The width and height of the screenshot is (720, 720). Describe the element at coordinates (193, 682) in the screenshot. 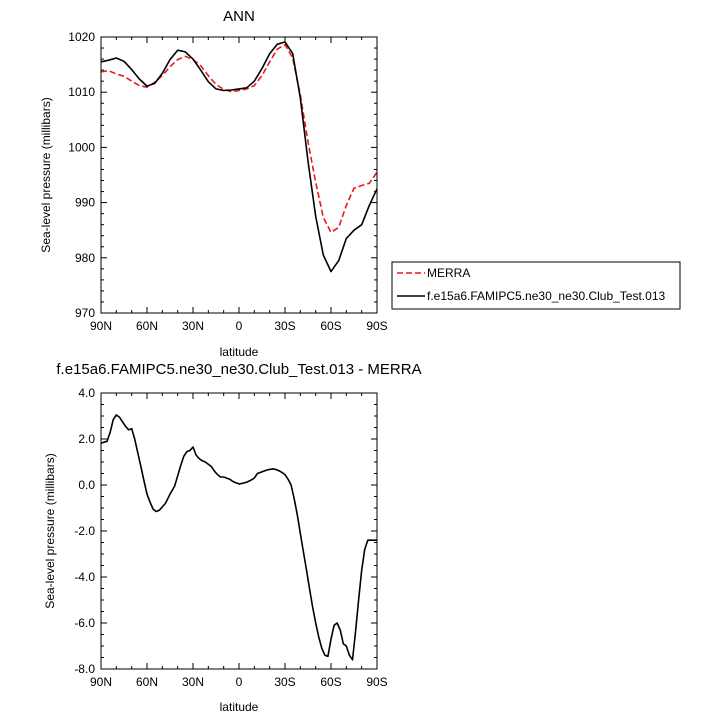

I see `bottom-x-tick-label: 30N` at that location.